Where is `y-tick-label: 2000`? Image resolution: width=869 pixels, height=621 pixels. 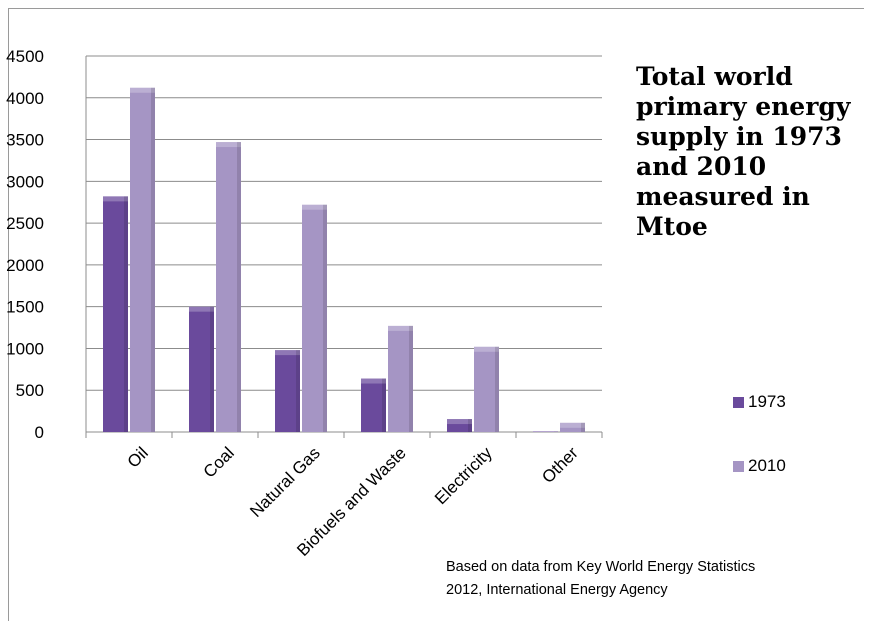 y-tick-label: 2000 is located at coordinates (25, 265).